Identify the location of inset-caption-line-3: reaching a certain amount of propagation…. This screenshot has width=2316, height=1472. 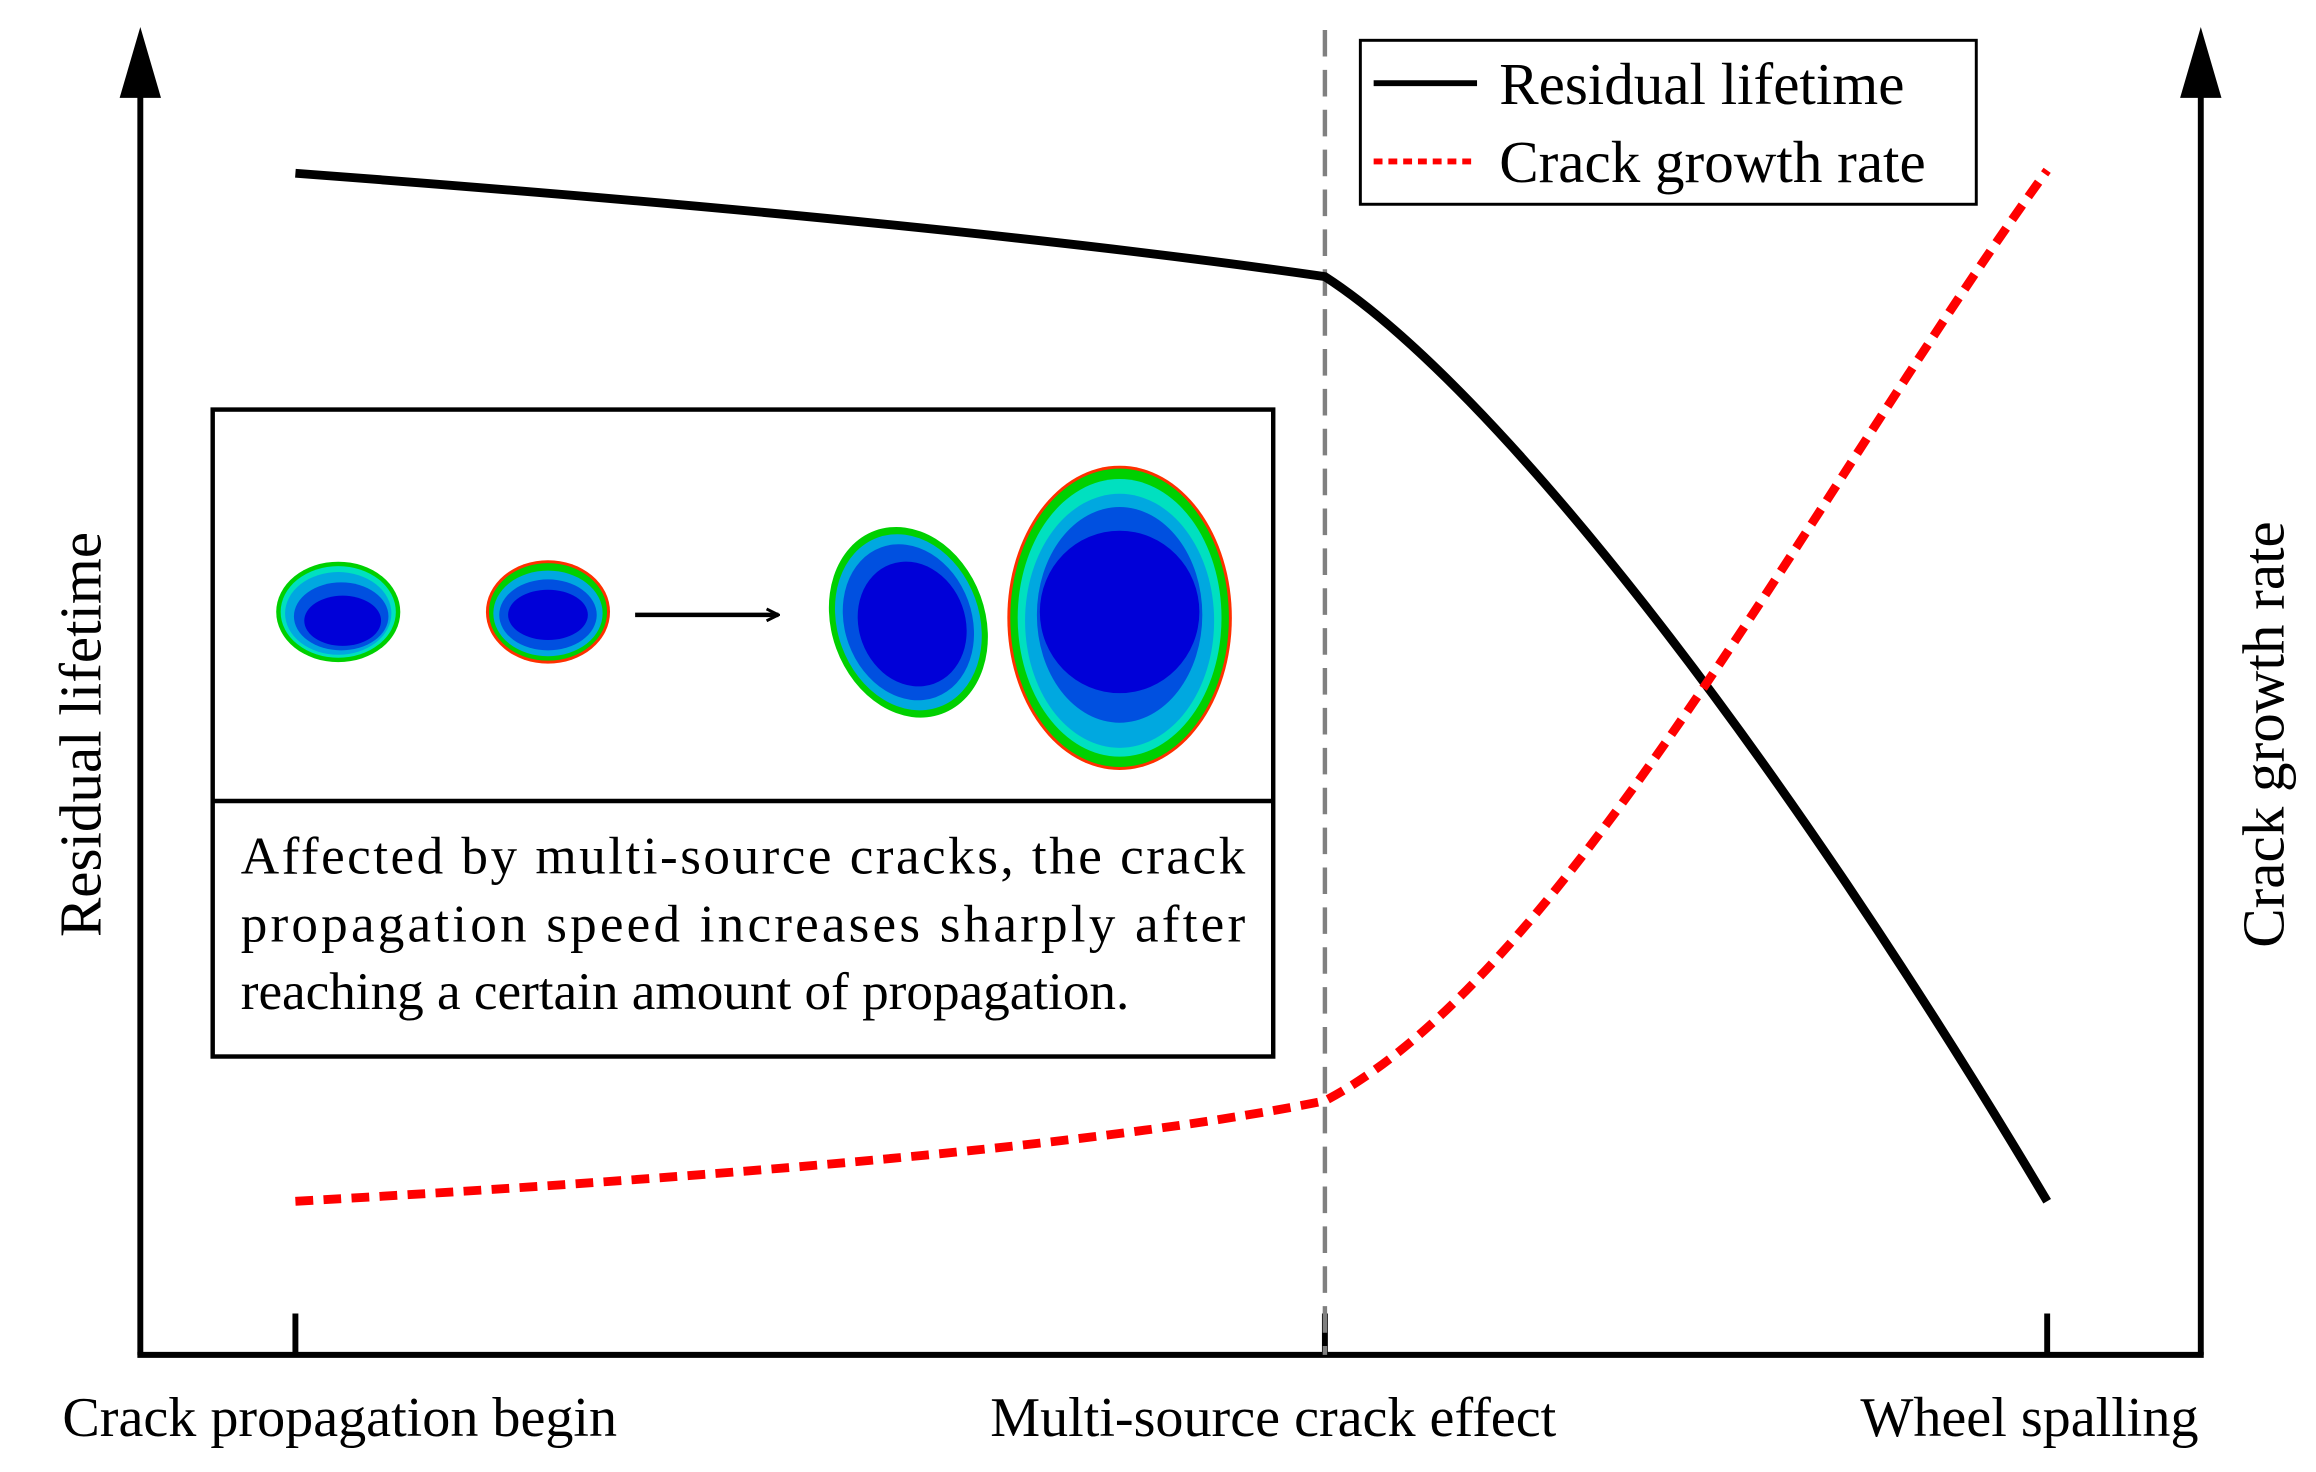
(685, 991).